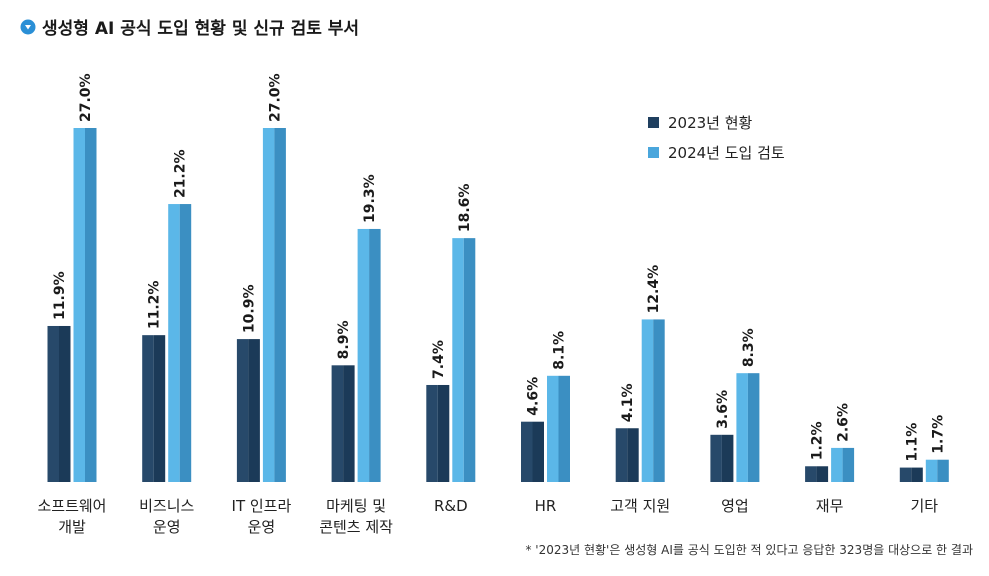 This screenshot has width=989, height=576. Describe the element at coordinates (262, 527) in the screenshot. I see `category-label-2-1: 운영` at that location.